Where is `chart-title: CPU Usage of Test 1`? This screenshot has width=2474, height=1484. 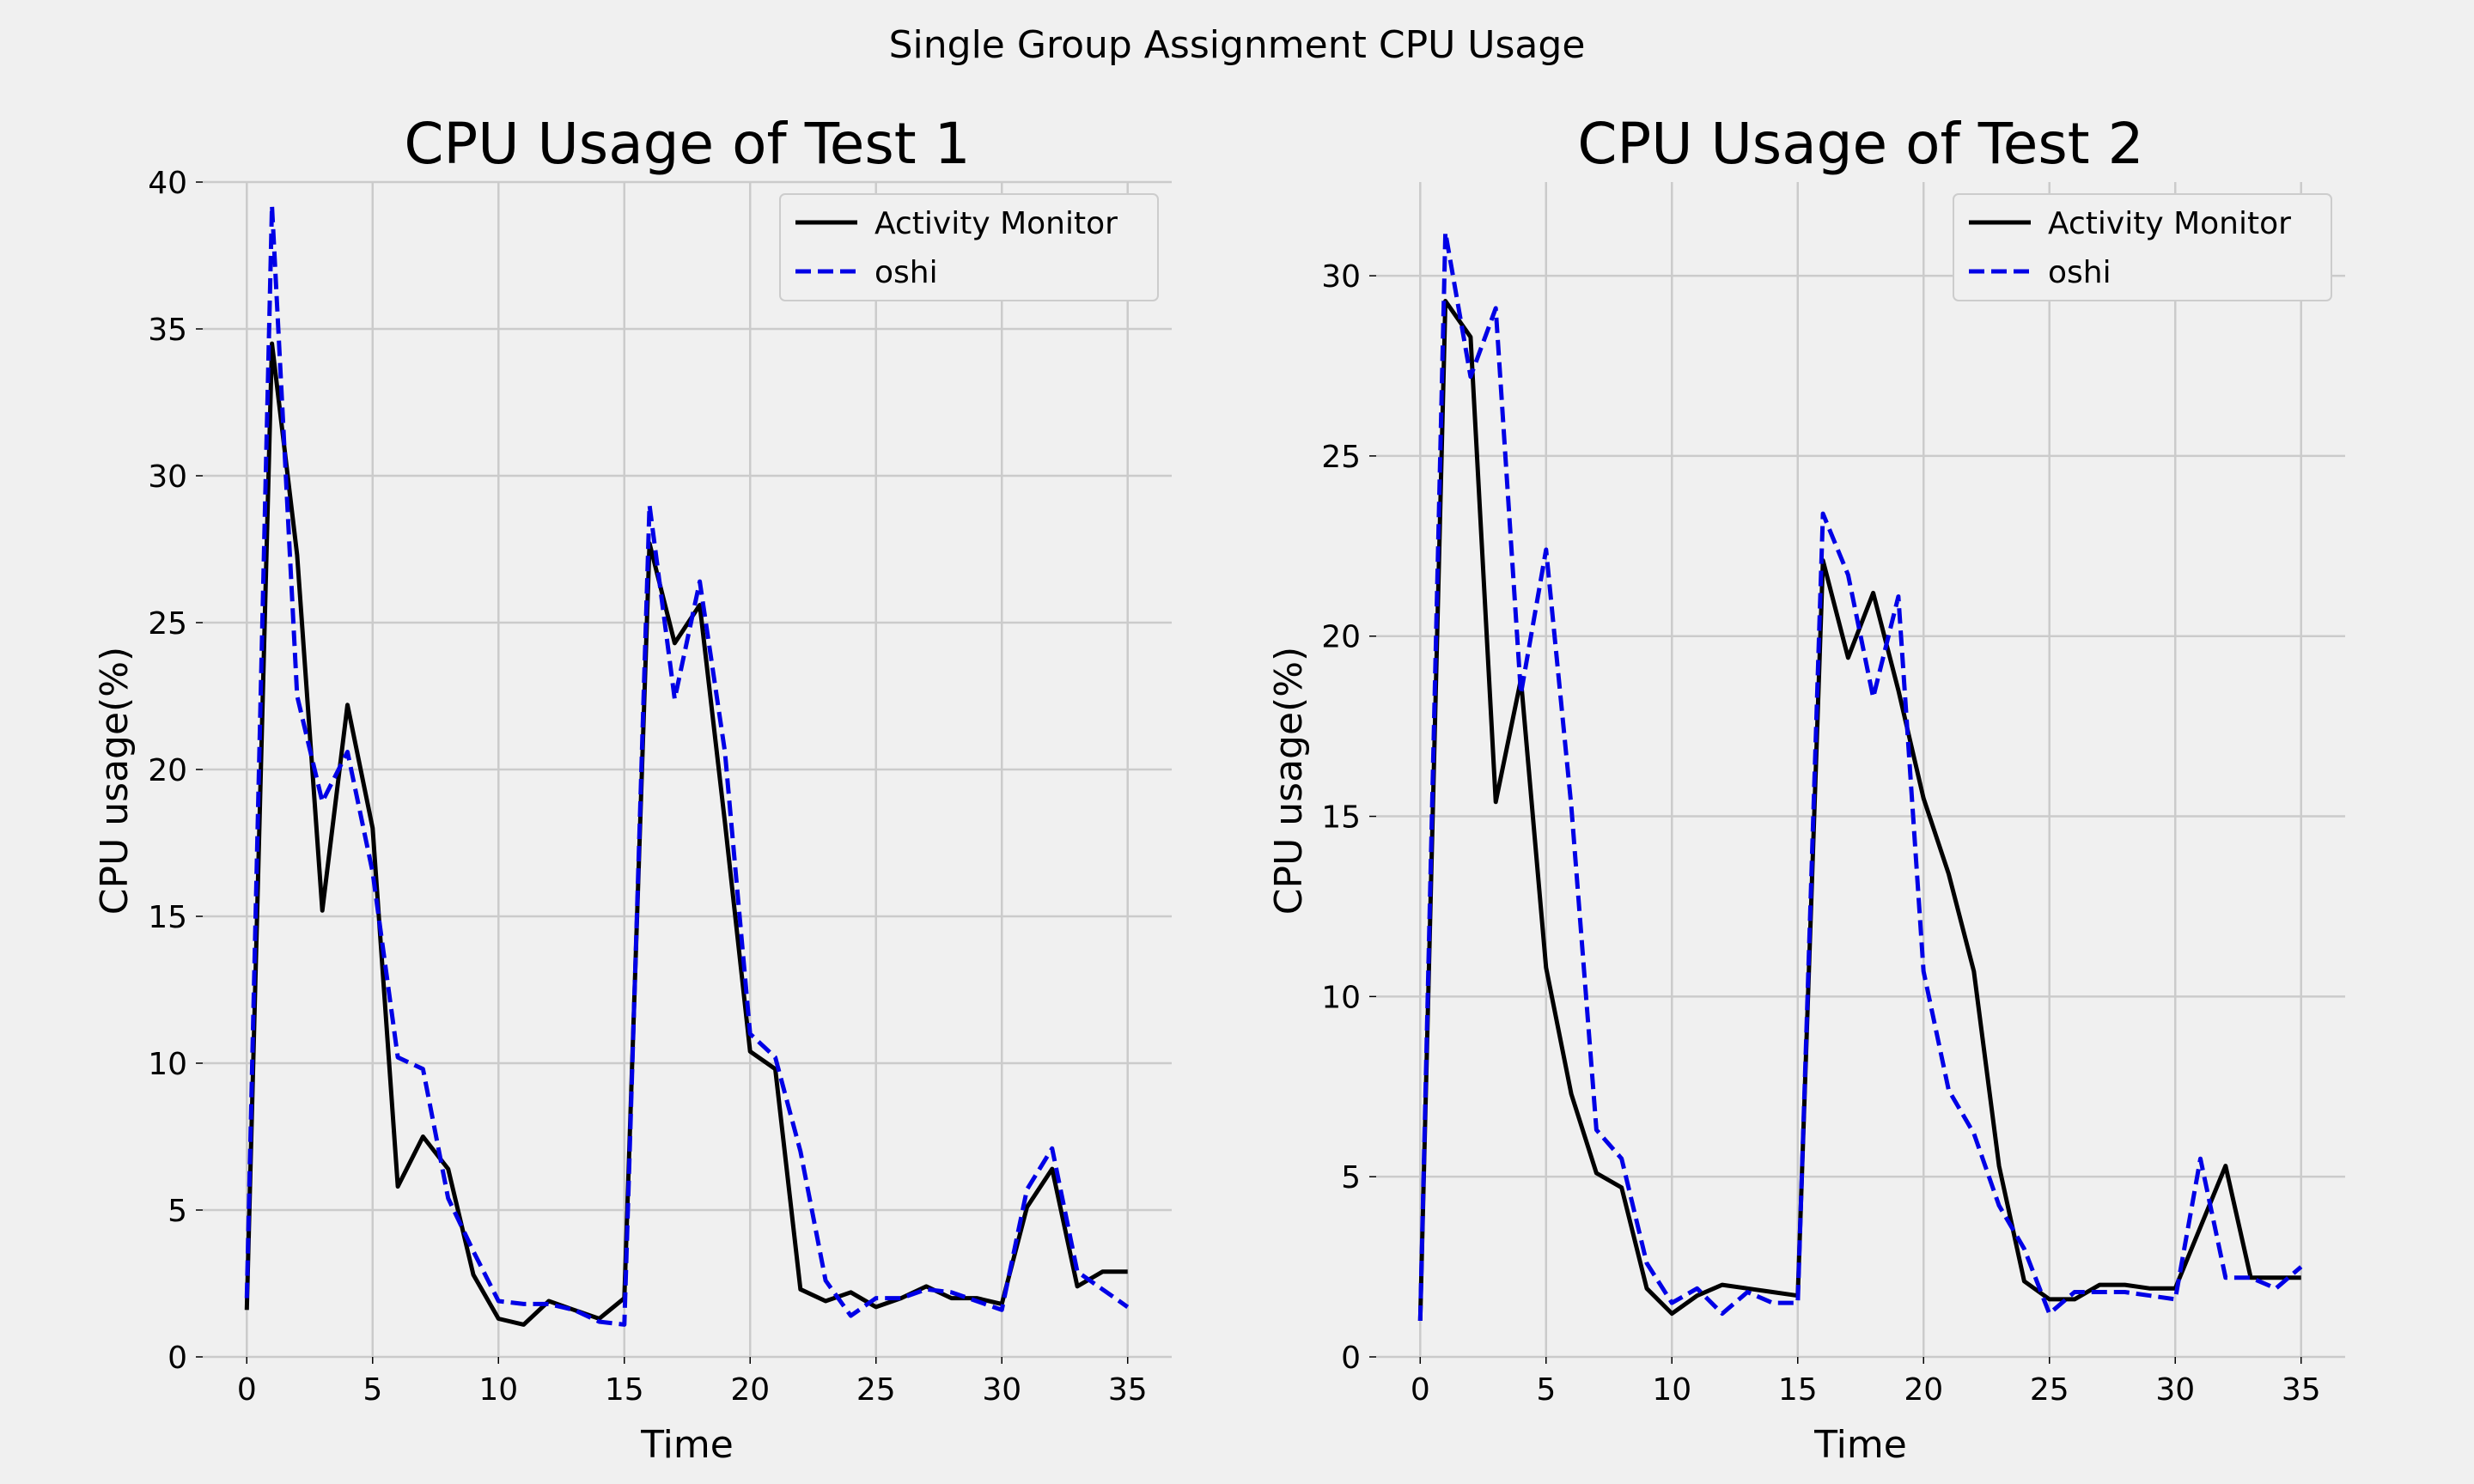
chart-title: CPU Usage of Test 1 is located at coordinates (687, 144).